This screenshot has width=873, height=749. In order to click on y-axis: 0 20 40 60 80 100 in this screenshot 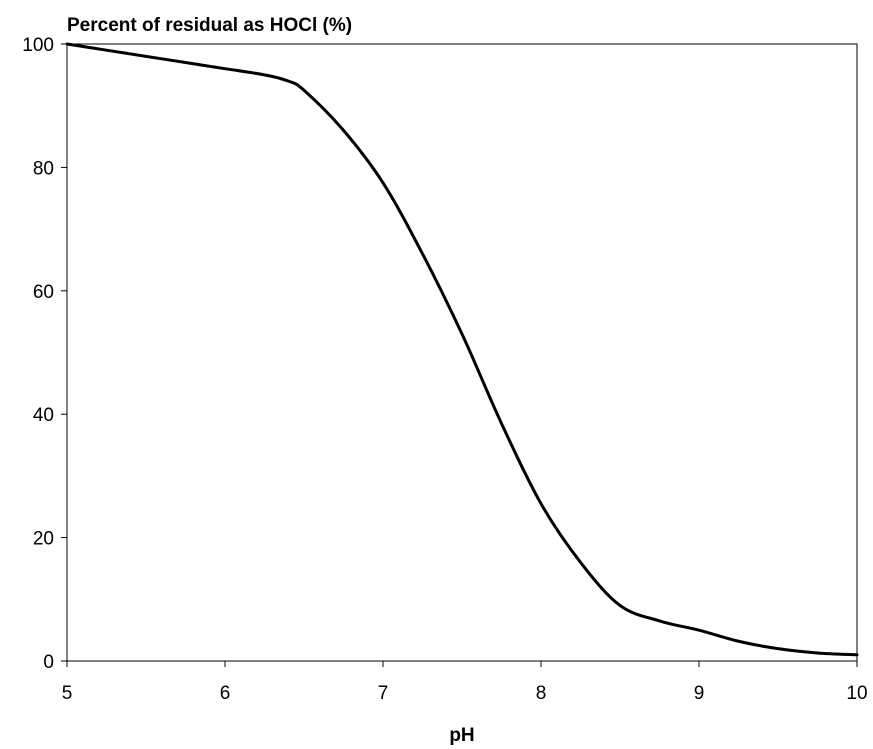, I will do `click(44, 354)`.